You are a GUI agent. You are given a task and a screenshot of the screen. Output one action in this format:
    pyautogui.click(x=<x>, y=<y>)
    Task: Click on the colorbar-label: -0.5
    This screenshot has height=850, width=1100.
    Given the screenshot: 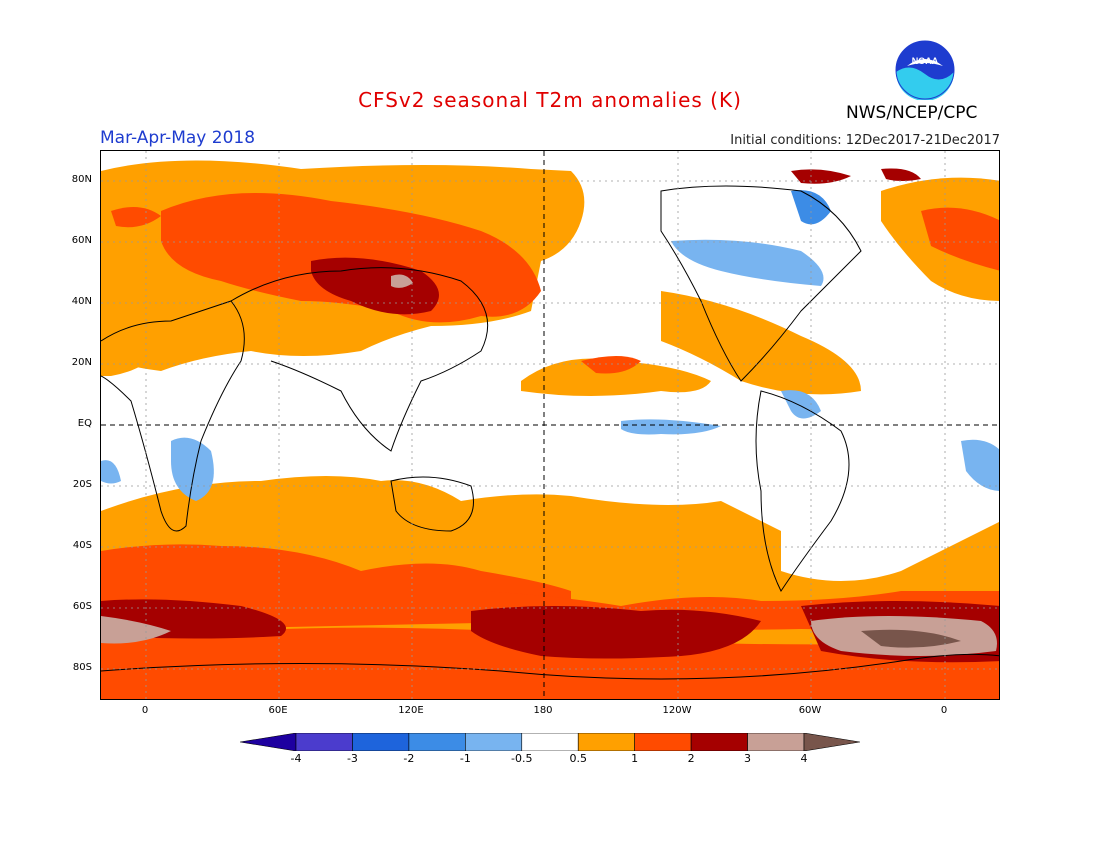 What is the action you would take?
    pyautogui.click(x=522, y=758)
    